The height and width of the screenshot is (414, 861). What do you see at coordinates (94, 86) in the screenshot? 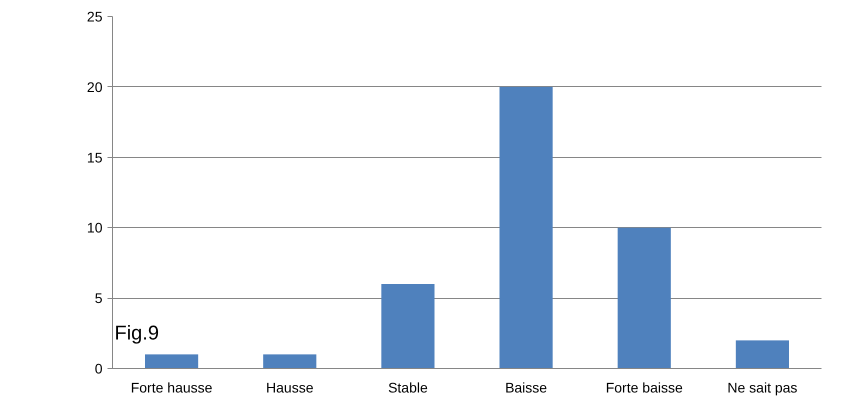
I see `y-tick-label: 20` at bounding box center [94, 86].